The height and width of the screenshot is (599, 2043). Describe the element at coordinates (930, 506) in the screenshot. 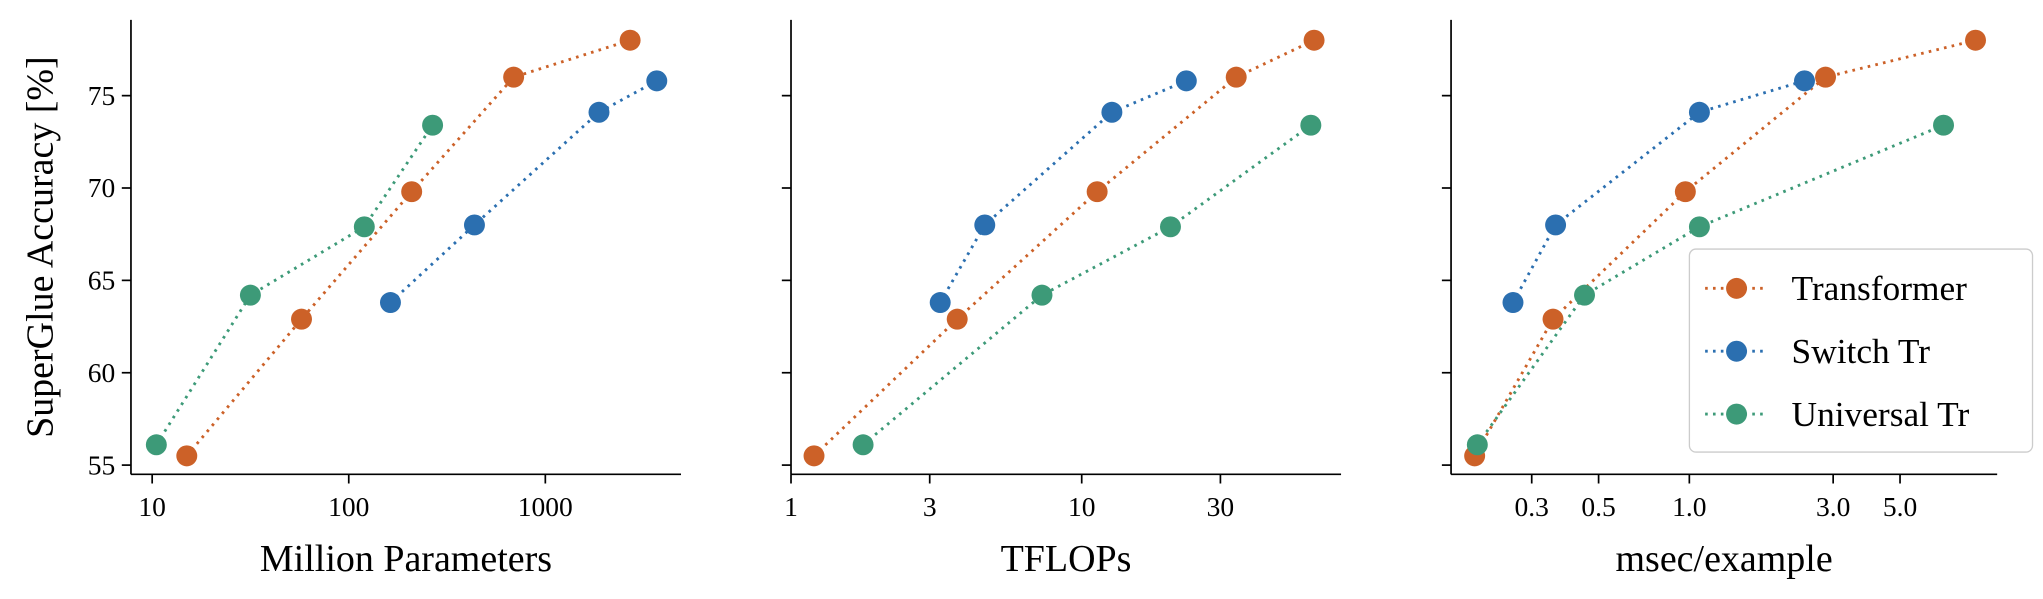

I see `x-tick-label: 3` at that location.